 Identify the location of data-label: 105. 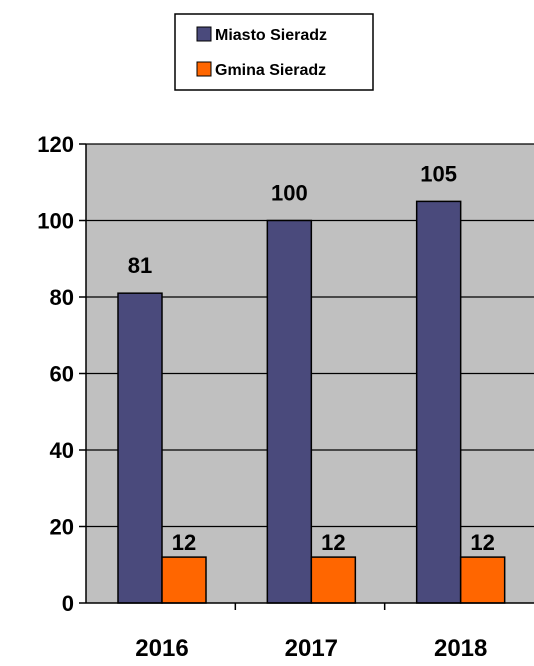
(438, 173).